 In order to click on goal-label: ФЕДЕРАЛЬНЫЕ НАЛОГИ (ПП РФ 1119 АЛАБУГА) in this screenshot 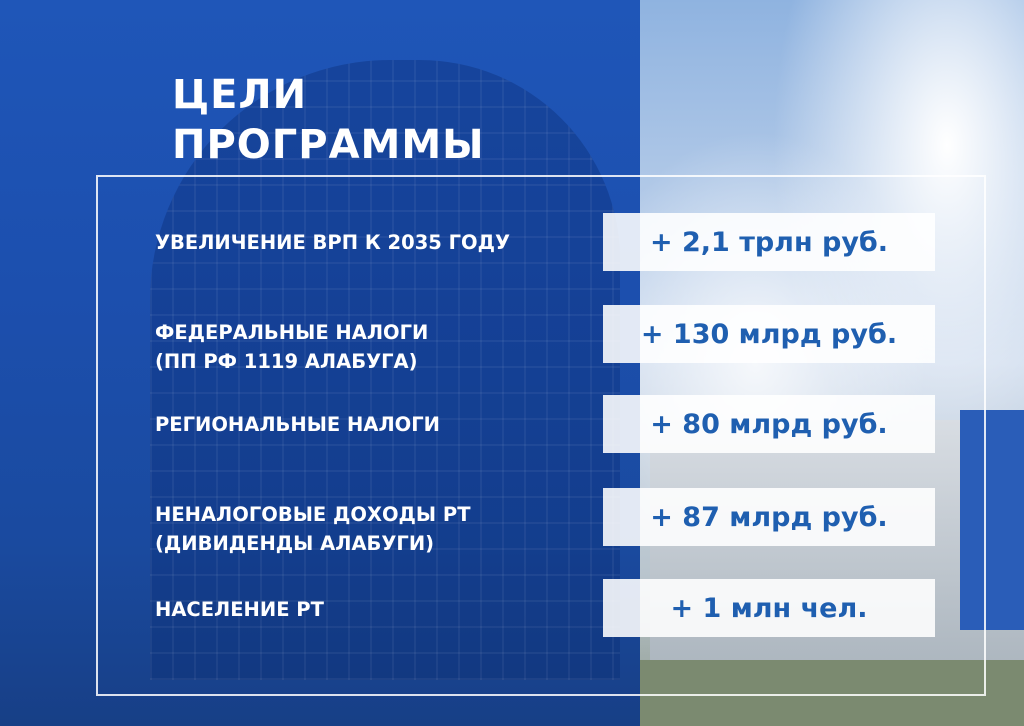, I will do `click(292, 347)`.